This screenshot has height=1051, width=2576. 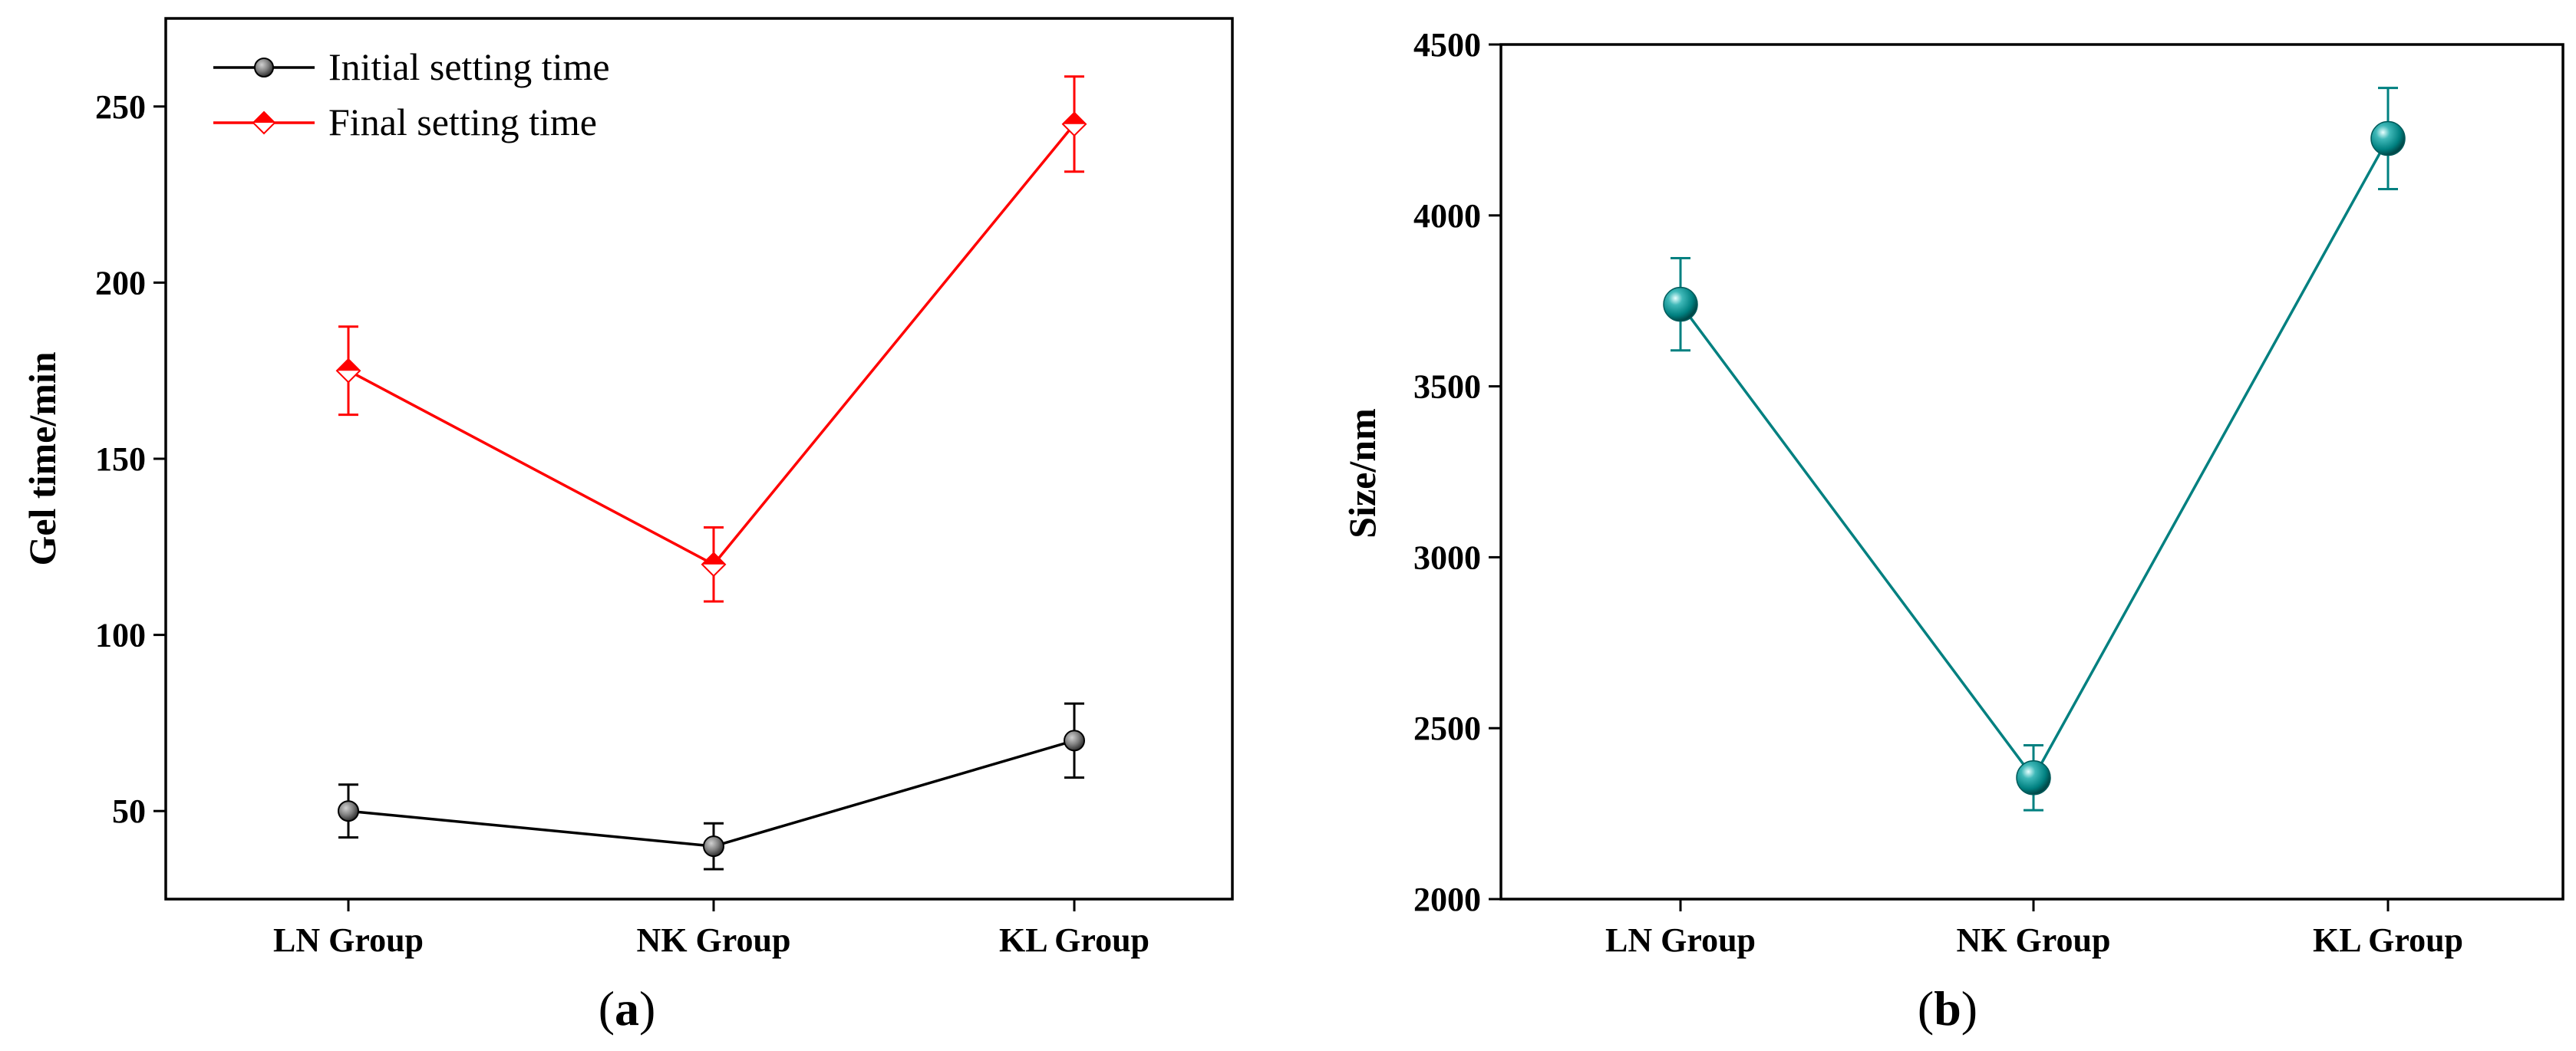 I want to click on y-tick-label-b: 3000, so click(x=1447, y=557).